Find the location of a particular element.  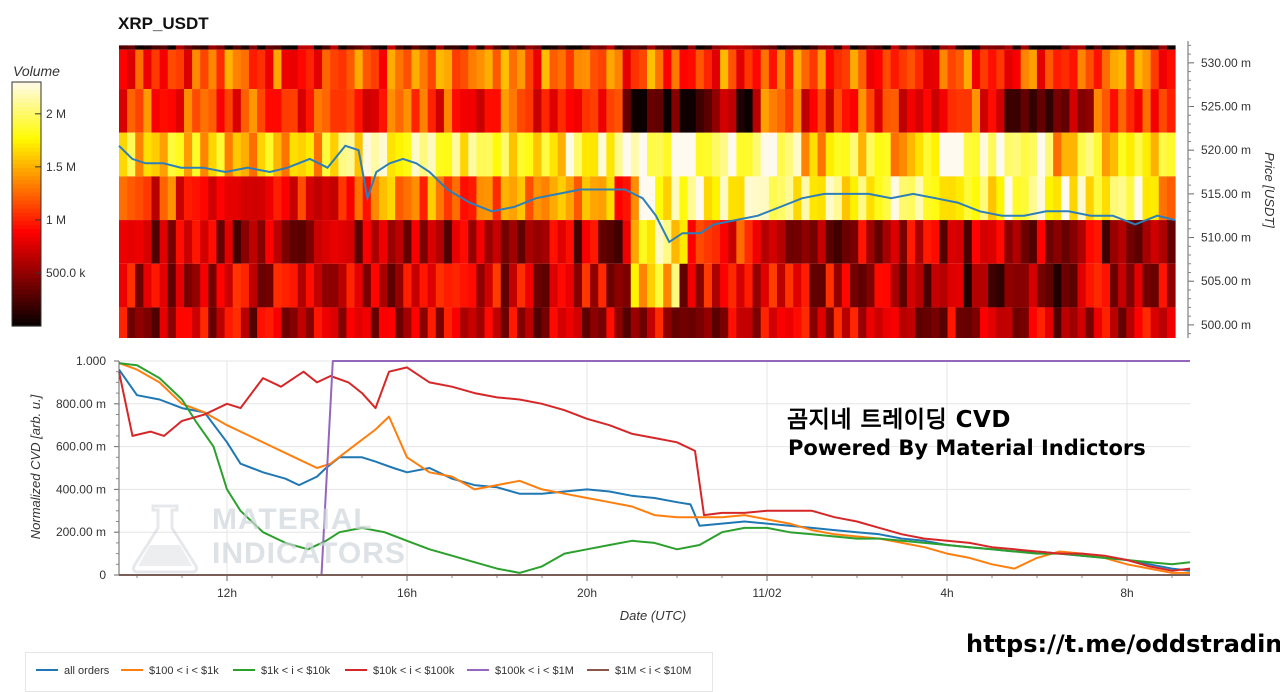

legend-item: $100k < i < $1M is located at coordinates (520, 671).